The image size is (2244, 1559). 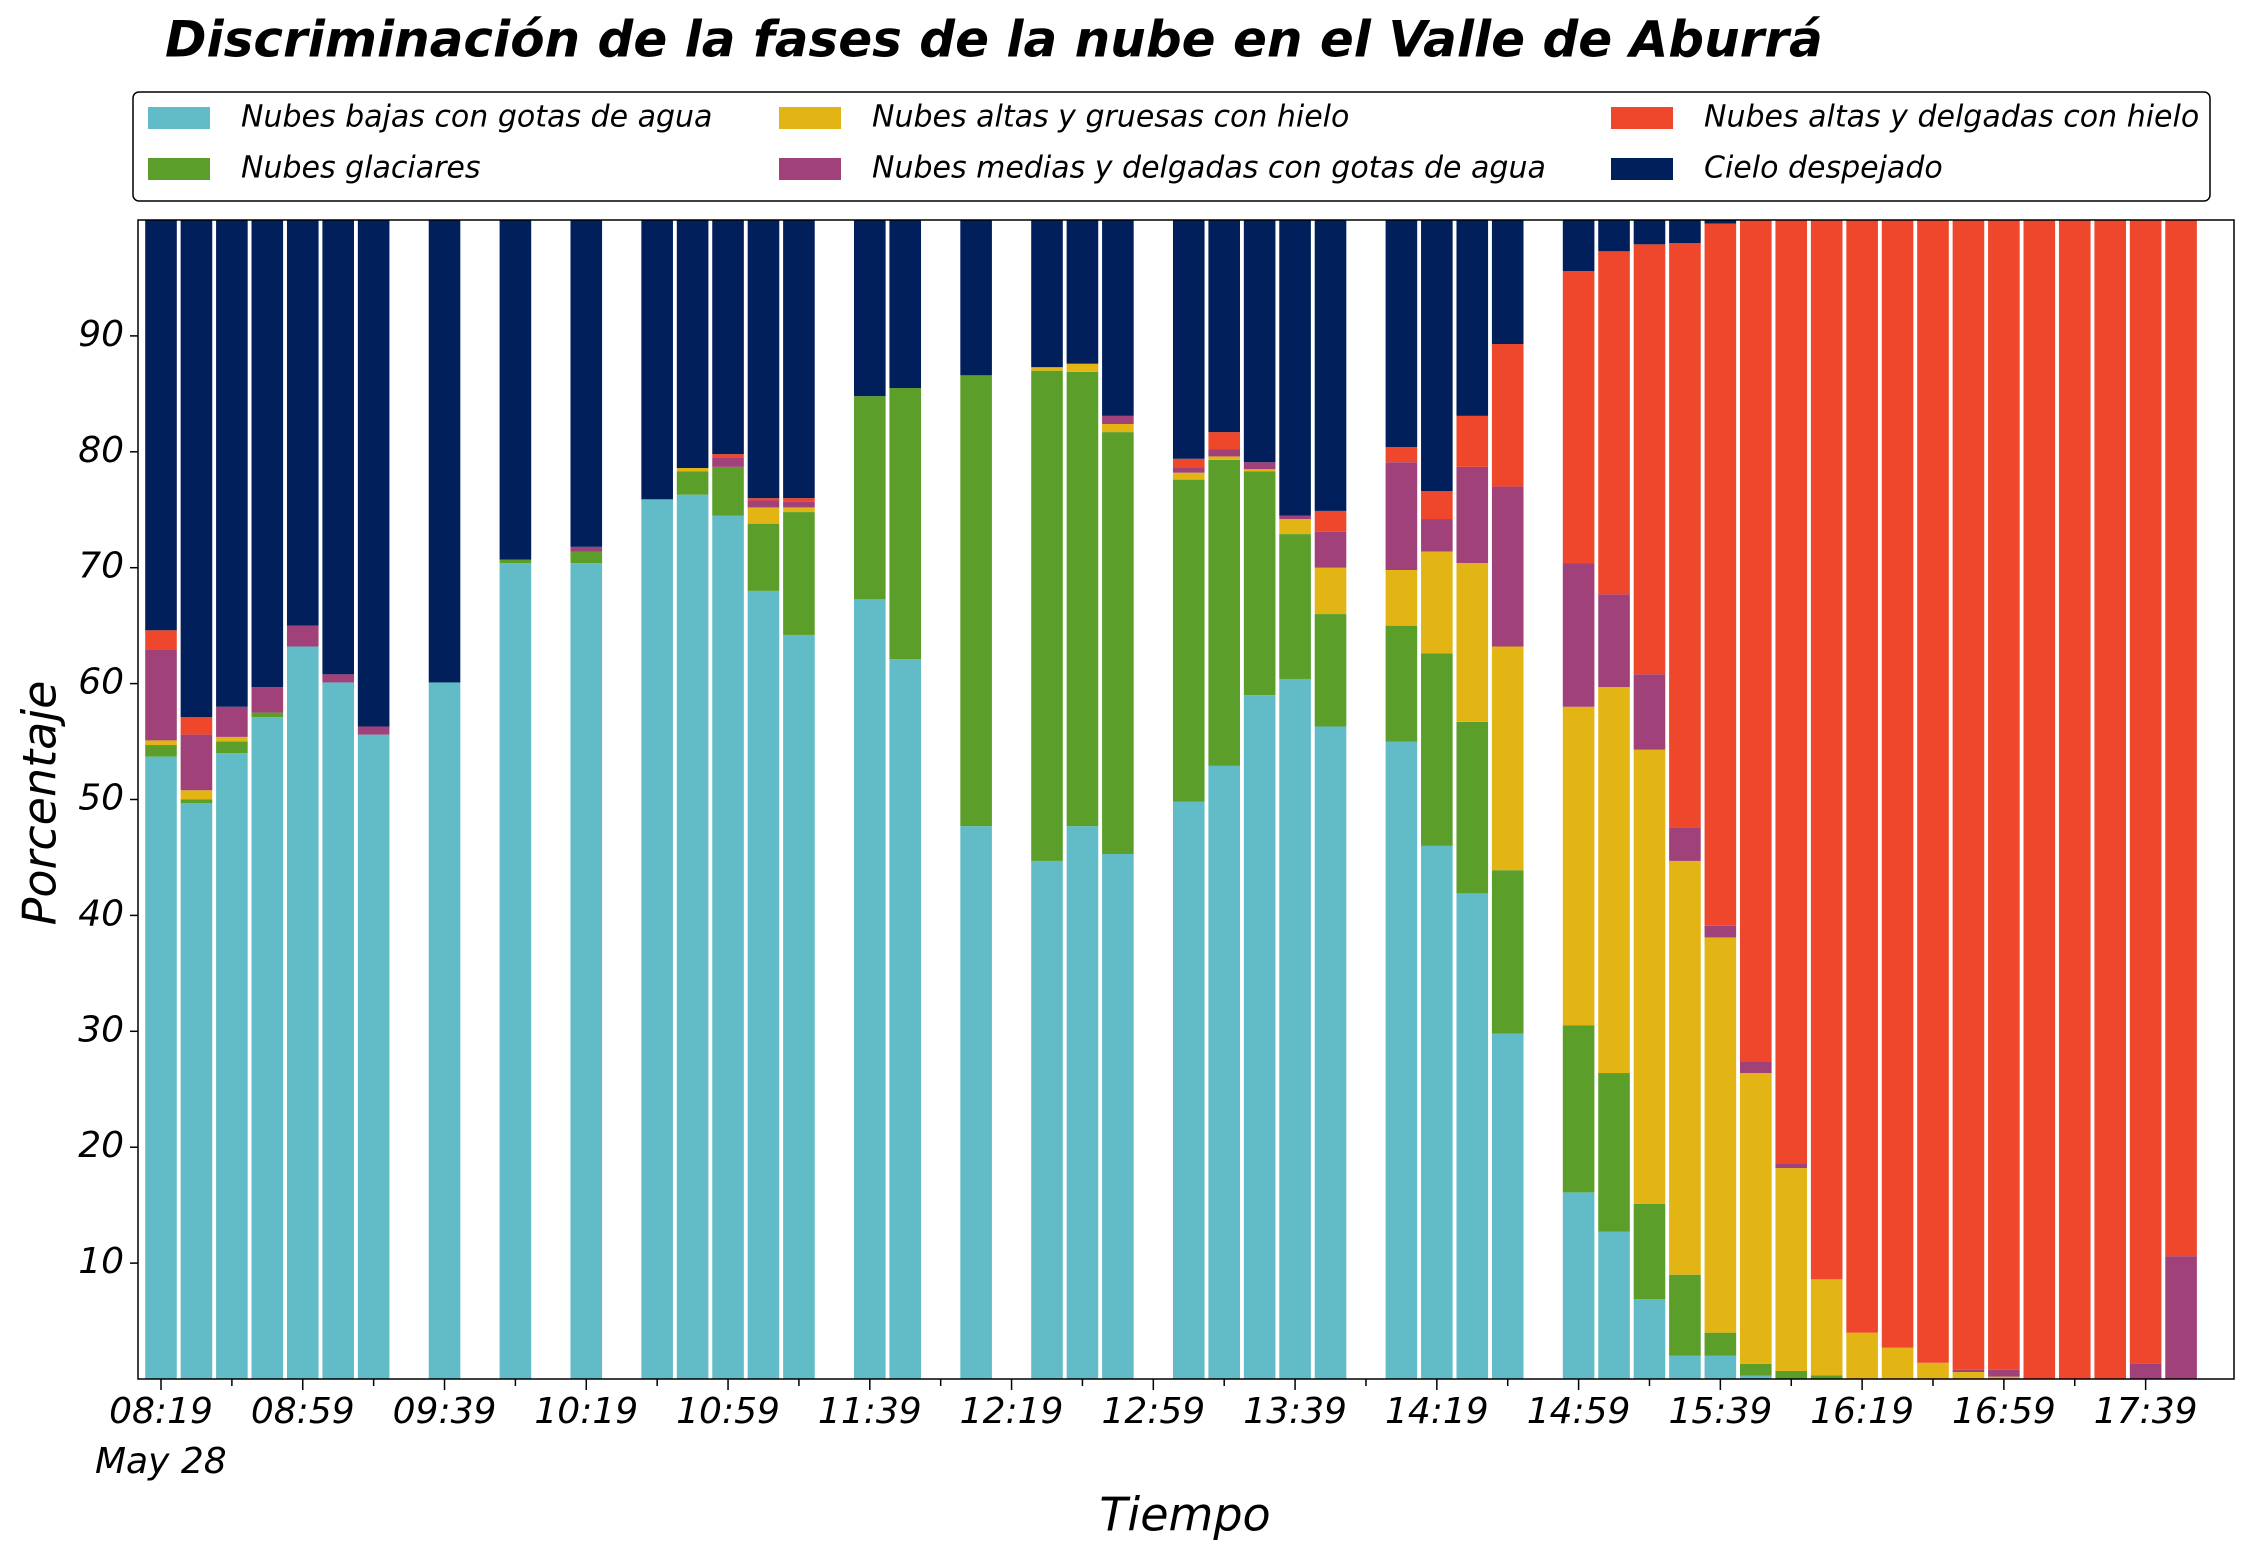 What do you see at coordinates (101, 1145) in the screenshot?
I see `y-tick-label: 20` at bounding box center [101, 1145].